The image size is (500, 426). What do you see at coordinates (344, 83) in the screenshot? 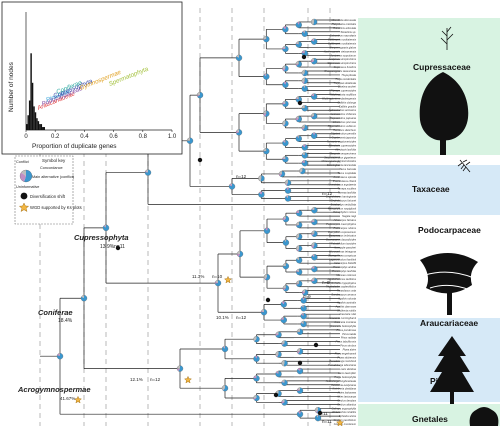
I see `taxon-label: Thujopsis dolabrata` at bounding box center [344, 83].